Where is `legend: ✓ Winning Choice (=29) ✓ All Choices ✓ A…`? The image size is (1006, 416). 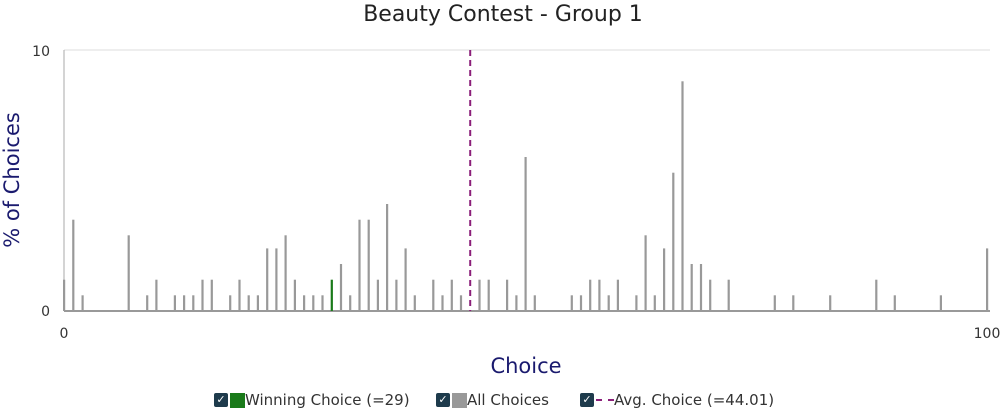 legend: ✓ Winning Choice (=29) ✓ All Choices ✓ A… is located at coordinates (503, 400).